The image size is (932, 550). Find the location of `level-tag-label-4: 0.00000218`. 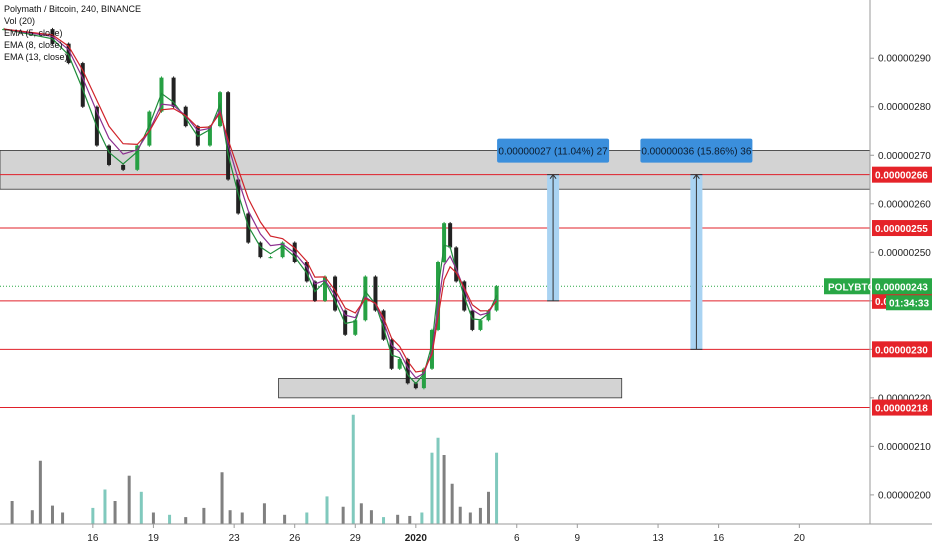

level-tag-label-4: 0.00000218 is located at coordinates (901, 409).